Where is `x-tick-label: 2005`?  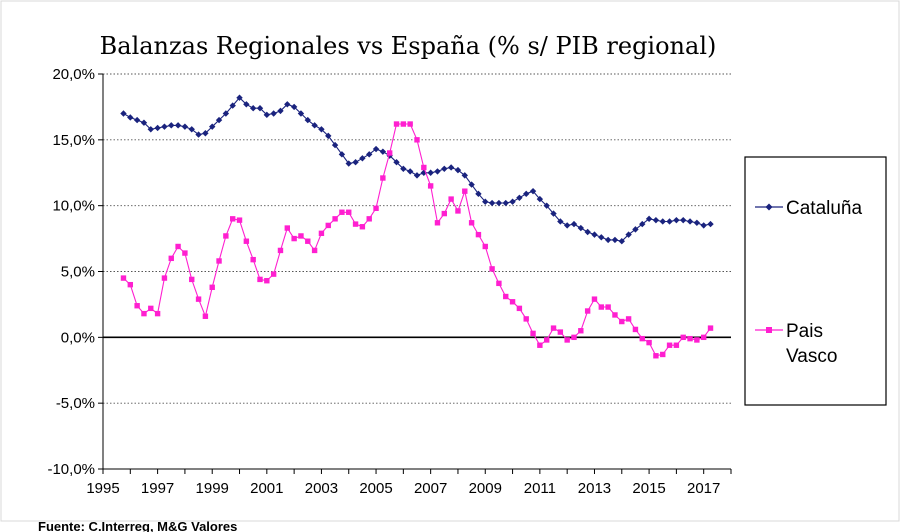
x-tick-label: 2005 is located at coordinates (375, 488).